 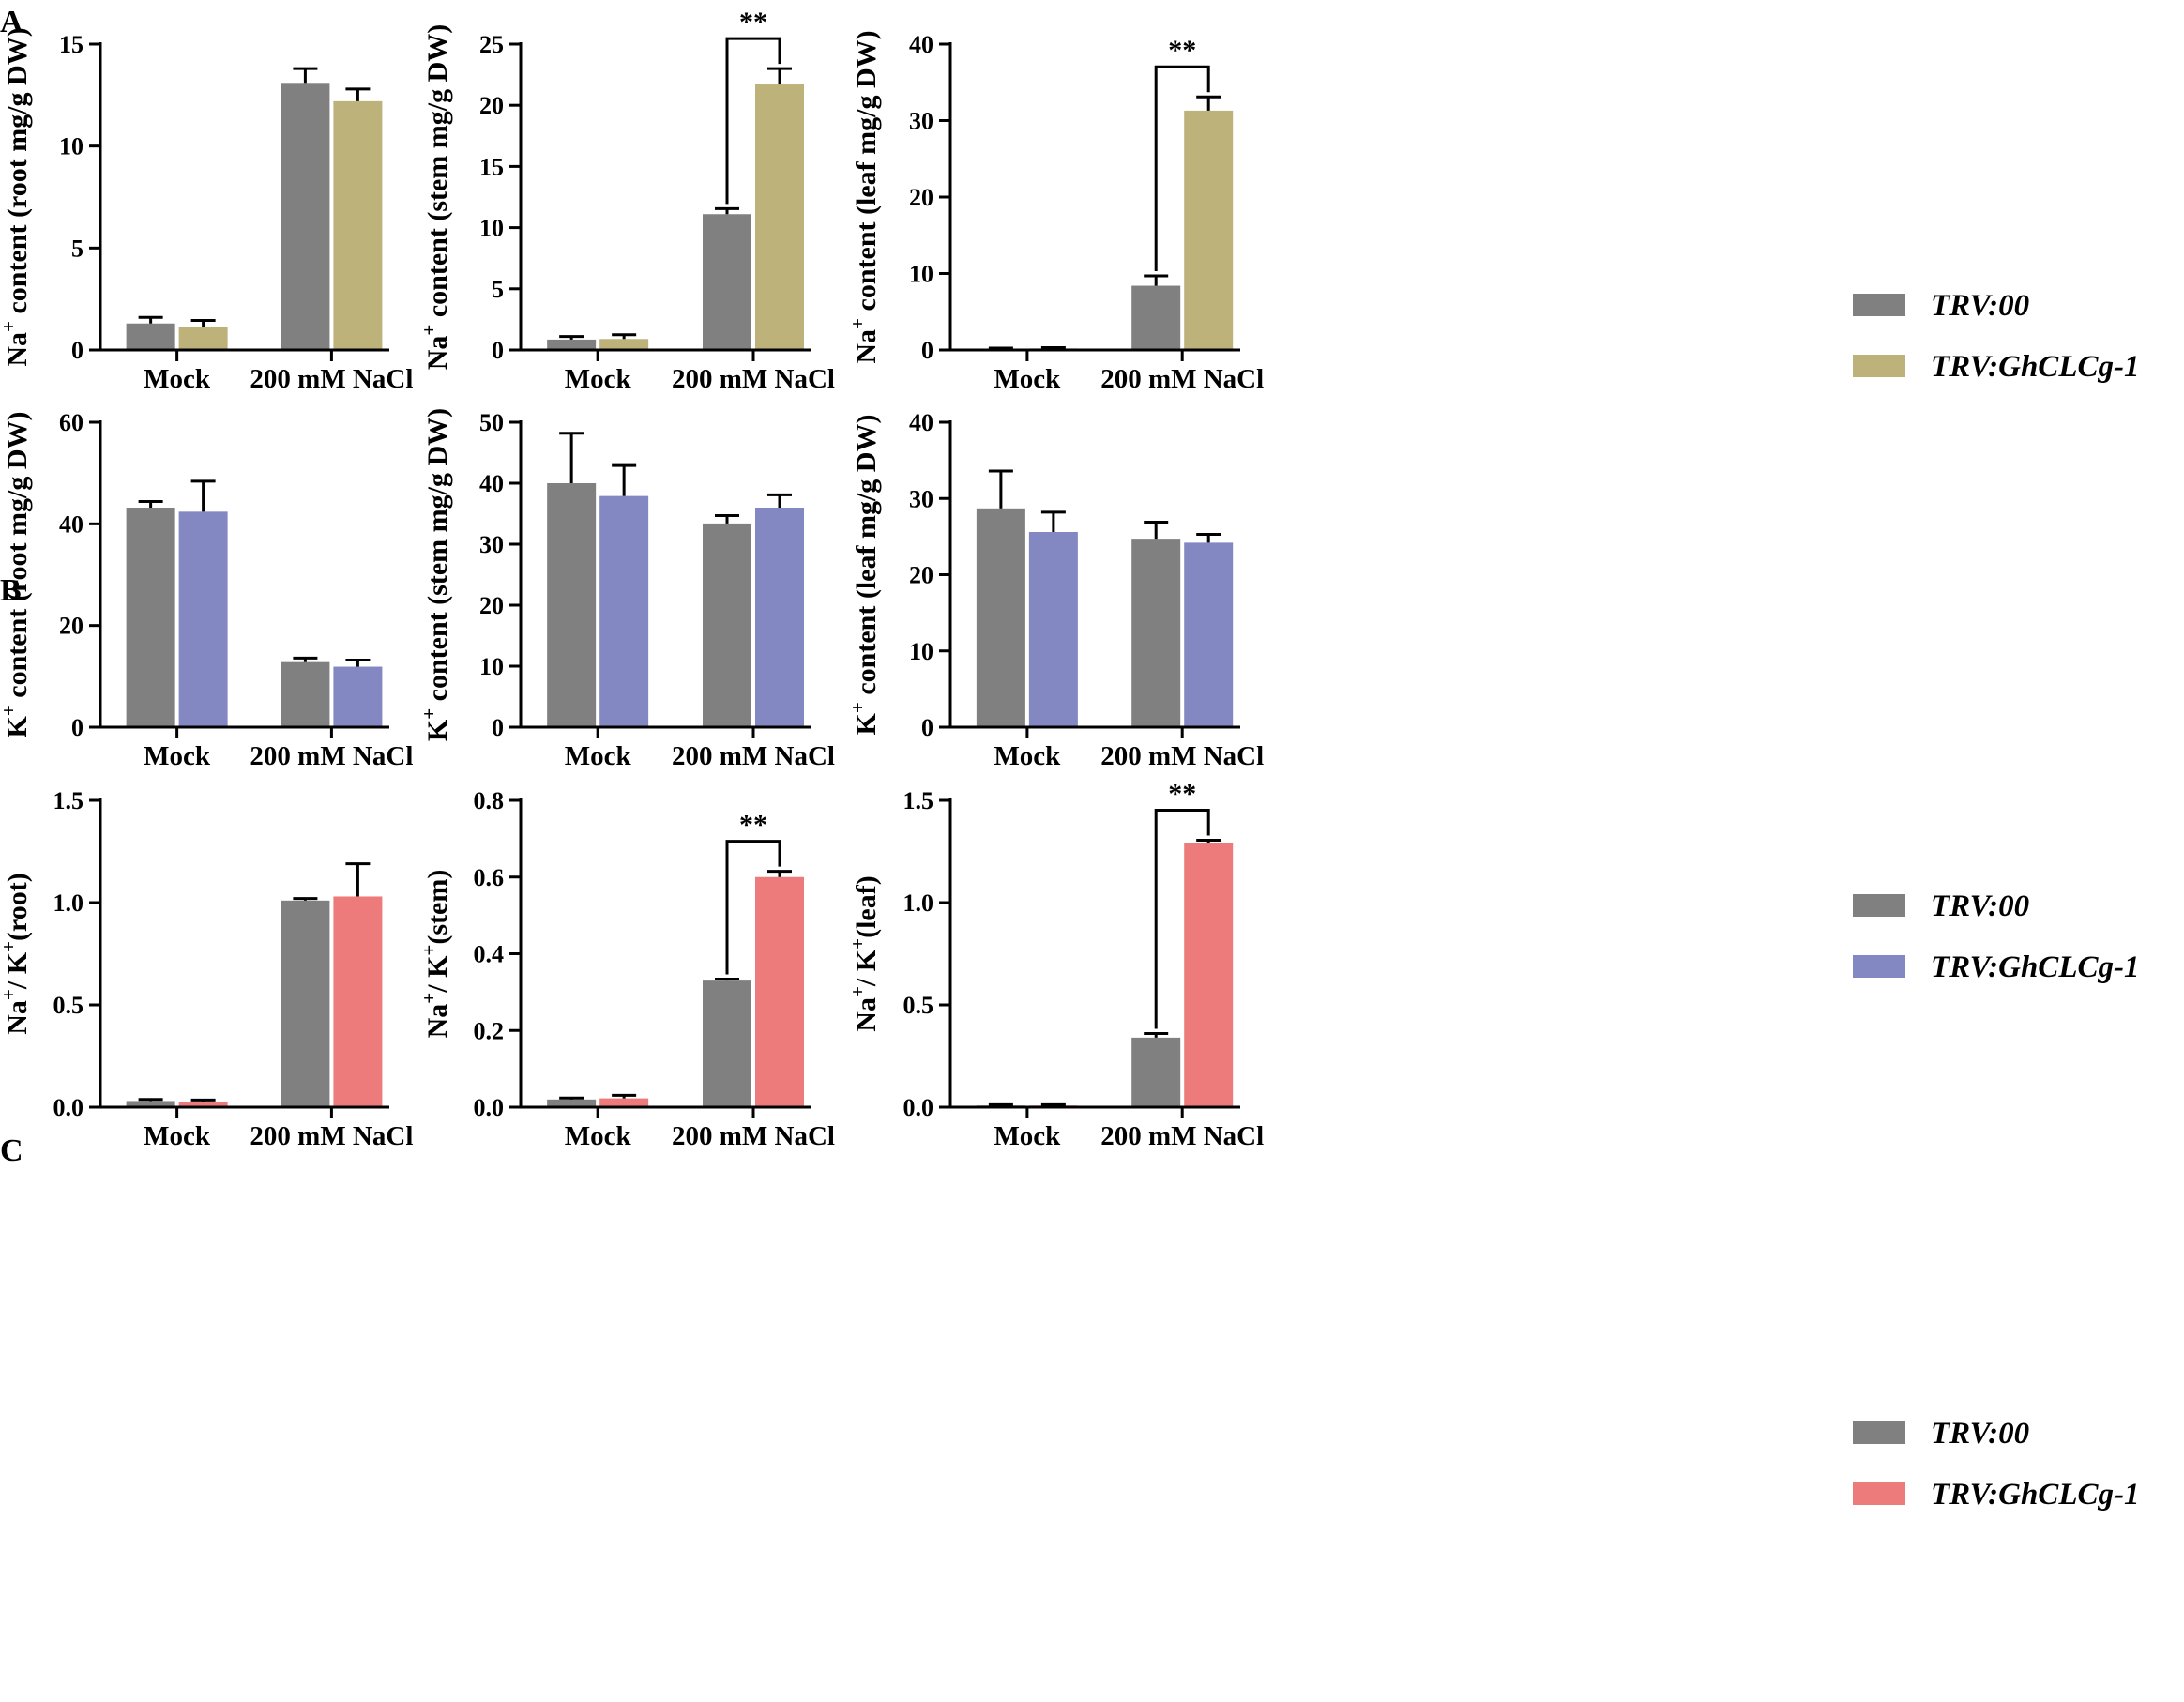 I want to click on legend-b: TRV:00 TRV:GhCLCg-1, so click(x=1996, y=937).